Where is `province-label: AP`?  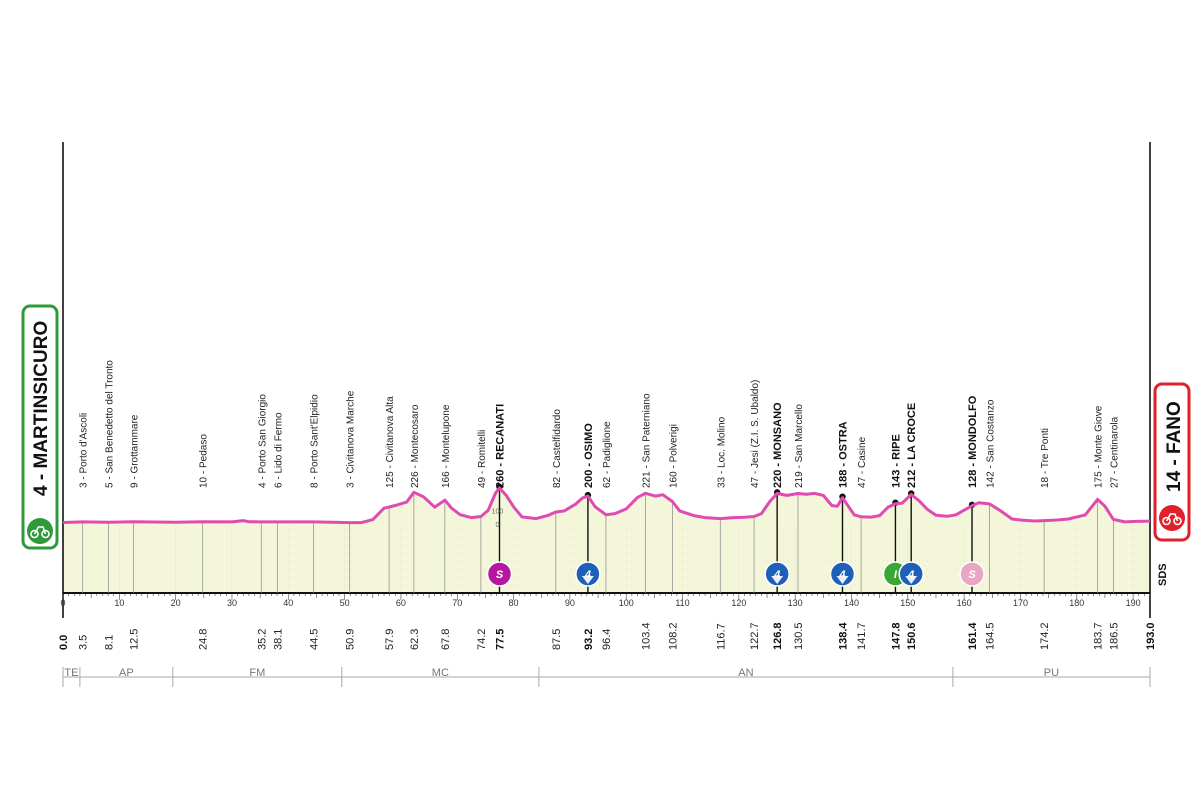
province-label: AP is located at coordinates (126, 673).